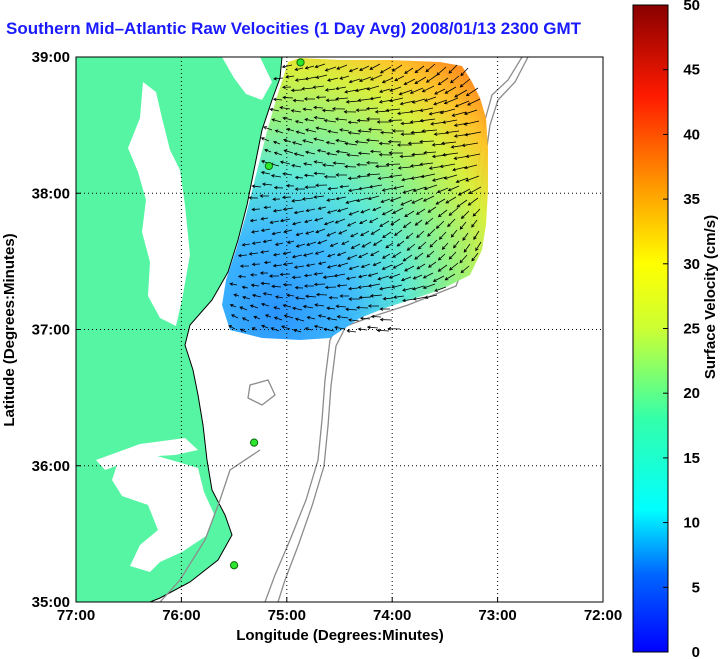 The image size is (724, 659). What do you see at coordinates (691, 70) in the screenshot?
I see `colorbar-tick-label: 45` at bounding box center [691, 70].